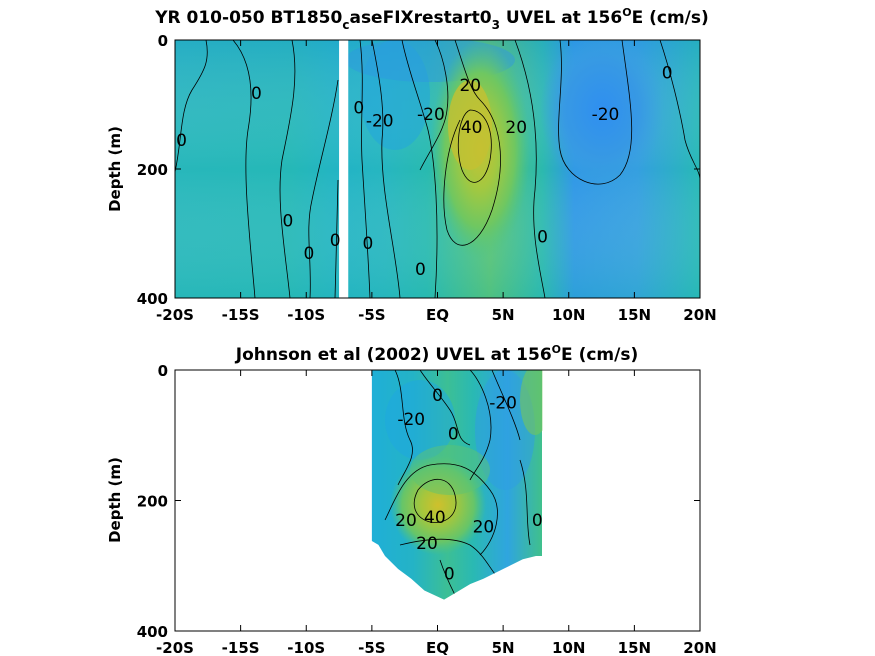 The width and height of the screenshot is (875, 656). What do you see at coordinates (435, 518) in the screenshot?
I see `bot-contour-label: 40` at bounding box center [435, 518].